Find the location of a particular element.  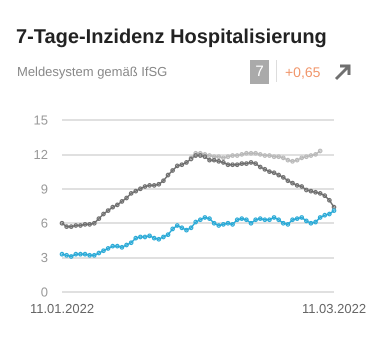

y-tick-label: 0 is located at coordinates (44, 292).